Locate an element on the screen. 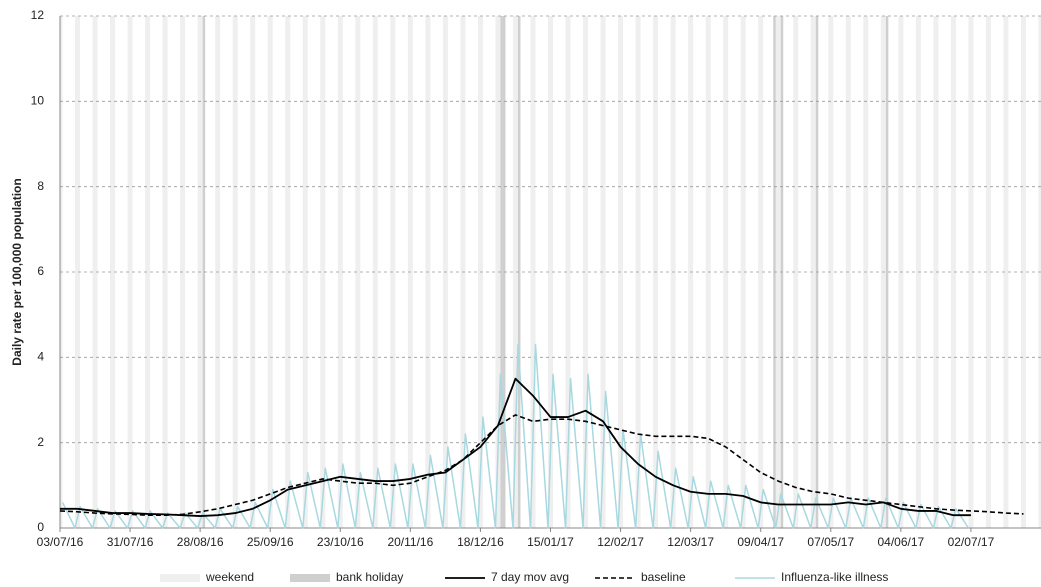 The width and height of the screenshot is (1041, 587). y-tick-label: 10 is located at coordinates (38, 101).